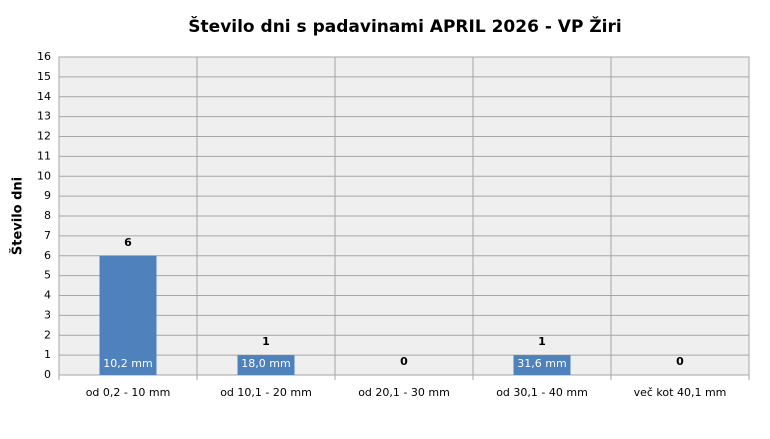  Describe the element at coordinates (47, 195) in the screenshot. I see `y-tick-label: 9` at that location.